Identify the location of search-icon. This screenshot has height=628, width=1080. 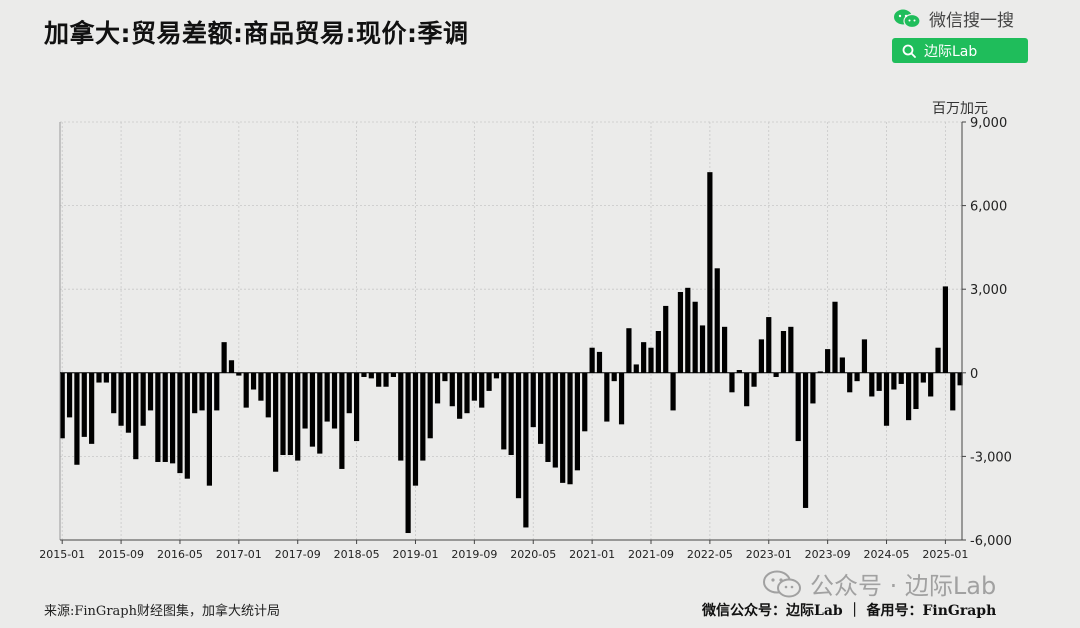
(909, 51).